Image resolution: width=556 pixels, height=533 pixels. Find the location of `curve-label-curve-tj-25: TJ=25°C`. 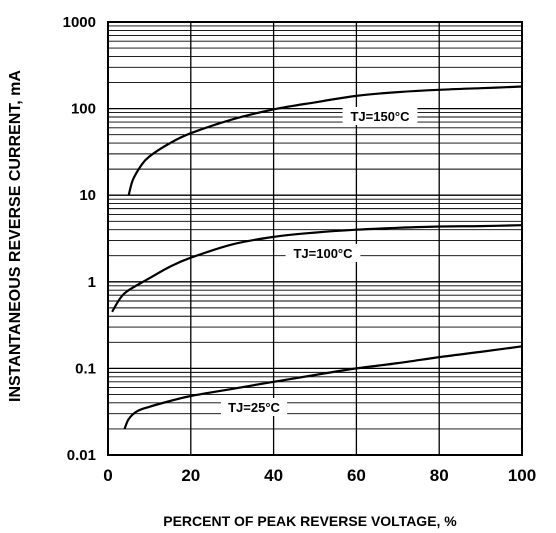

curve-label-curve-tj-25: TJ=25°C is located at coordinates (254, 407).